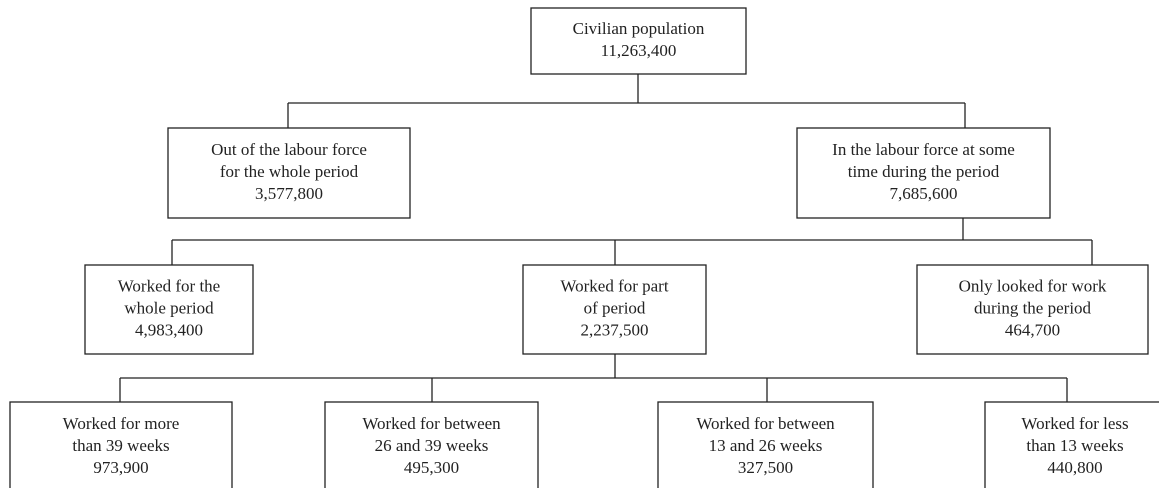  Describe the element at coordinates (615, 329) in the screenshot. I see `node-value: 2,237,500` at that location.